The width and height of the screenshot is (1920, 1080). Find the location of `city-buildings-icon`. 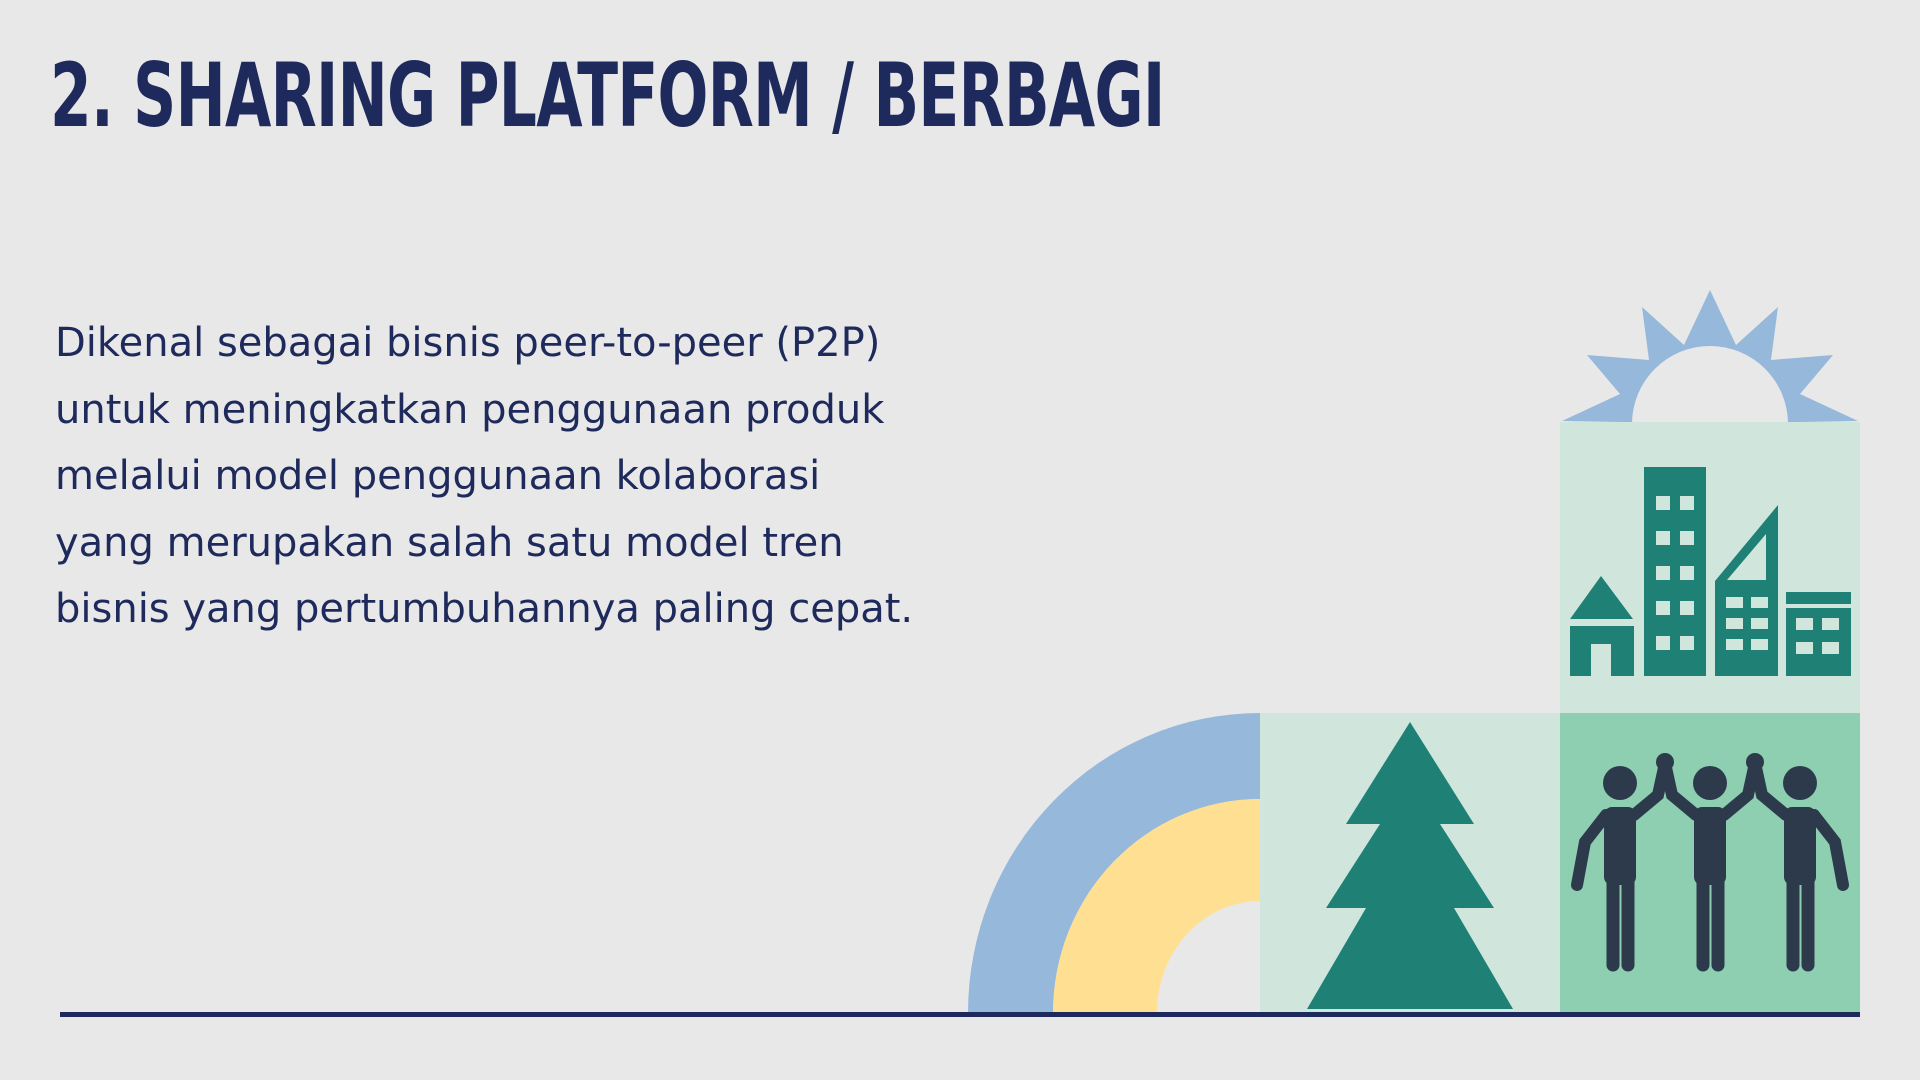

city-buildings-icon is located at coordinates (1710, 571).